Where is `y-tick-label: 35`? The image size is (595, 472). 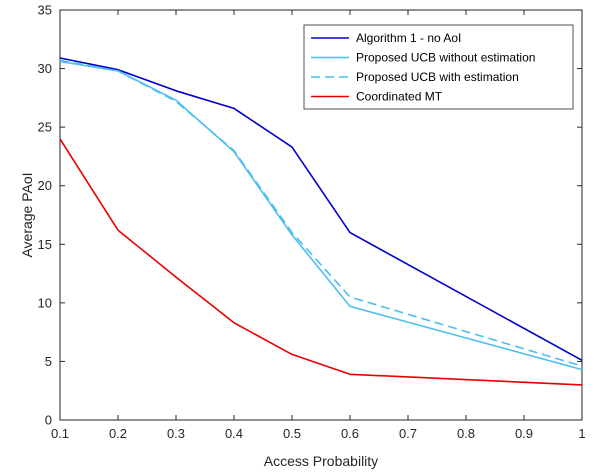
y-tick-label: 35 is located at coordinates (45, 10).